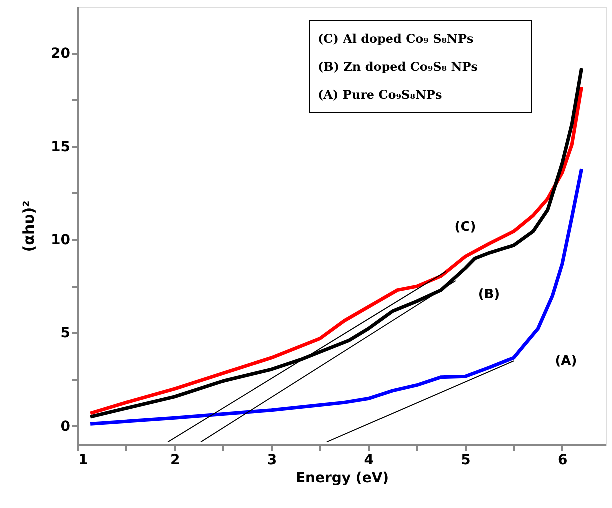 This screenshot has height=508, width=612. Describe the element at coordinates (272, 460) in the screenshot. I see `x-tick-label: 3` at that location.